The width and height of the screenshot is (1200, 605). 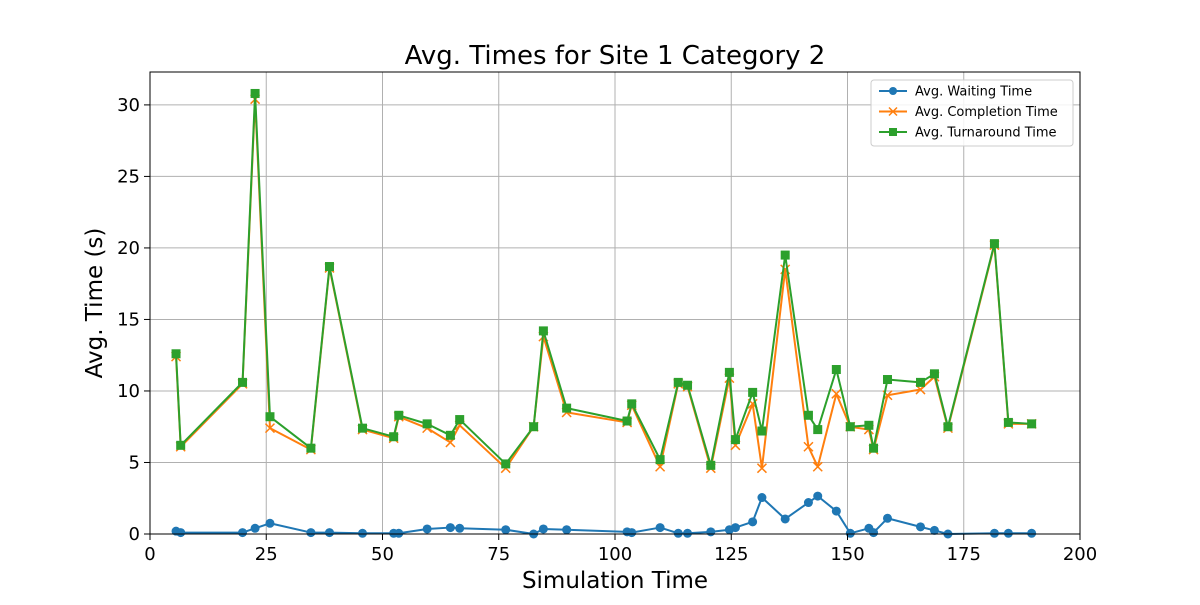 I want to click on x-tick-label: 150, so click(x=847, y=554).